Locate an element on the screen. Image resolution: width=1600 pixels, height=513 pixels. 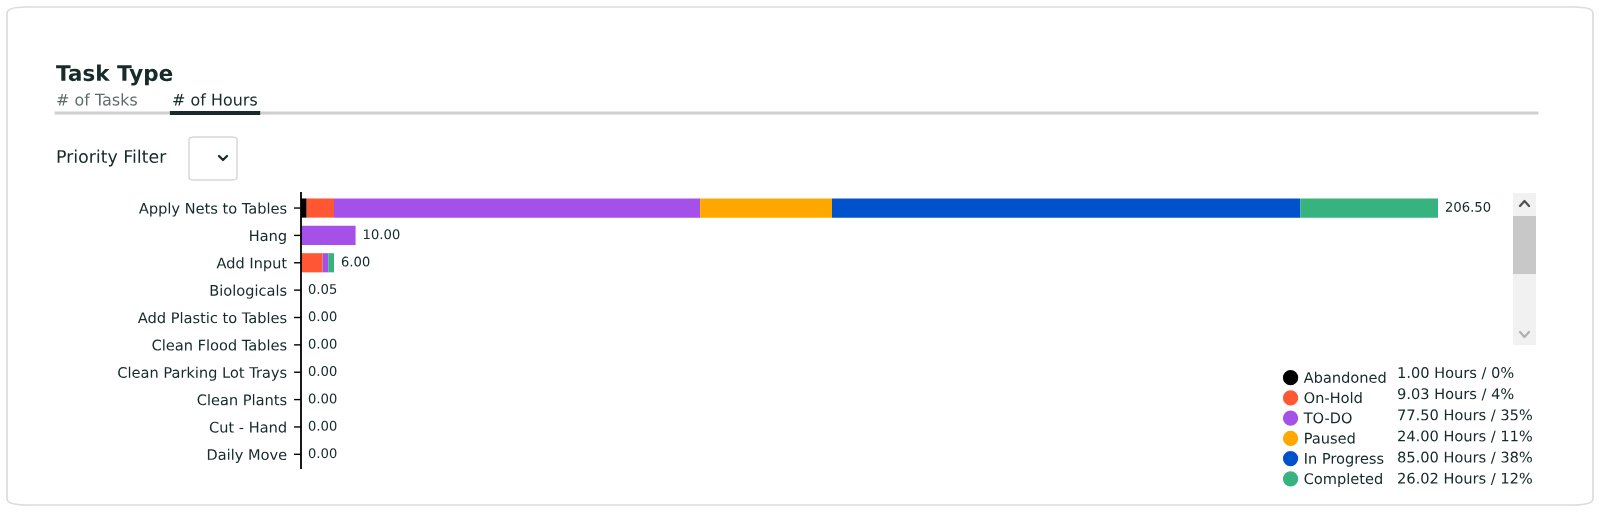
annotation: 0.05 is located at coordinates (322, 288).